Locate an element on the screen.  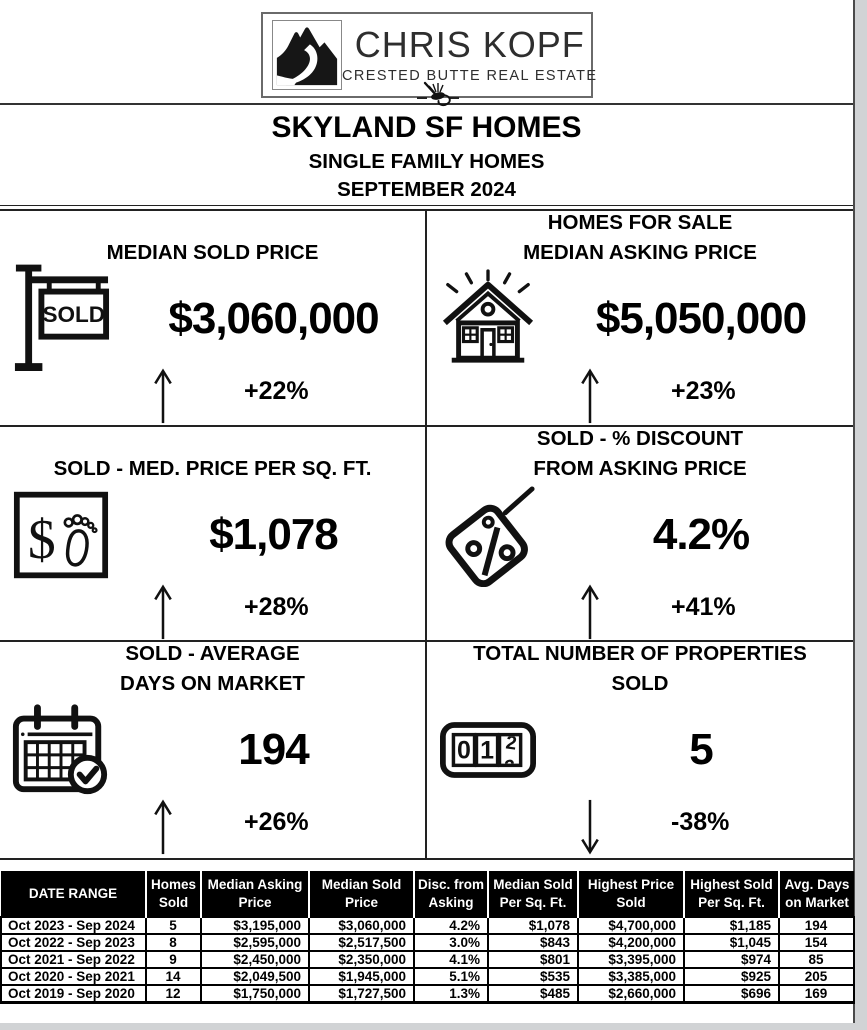
stat-panel-median-asking-price: HOMES FOR SALE MEDIAN ASKING PRICE is located at coordinates (640, 319).